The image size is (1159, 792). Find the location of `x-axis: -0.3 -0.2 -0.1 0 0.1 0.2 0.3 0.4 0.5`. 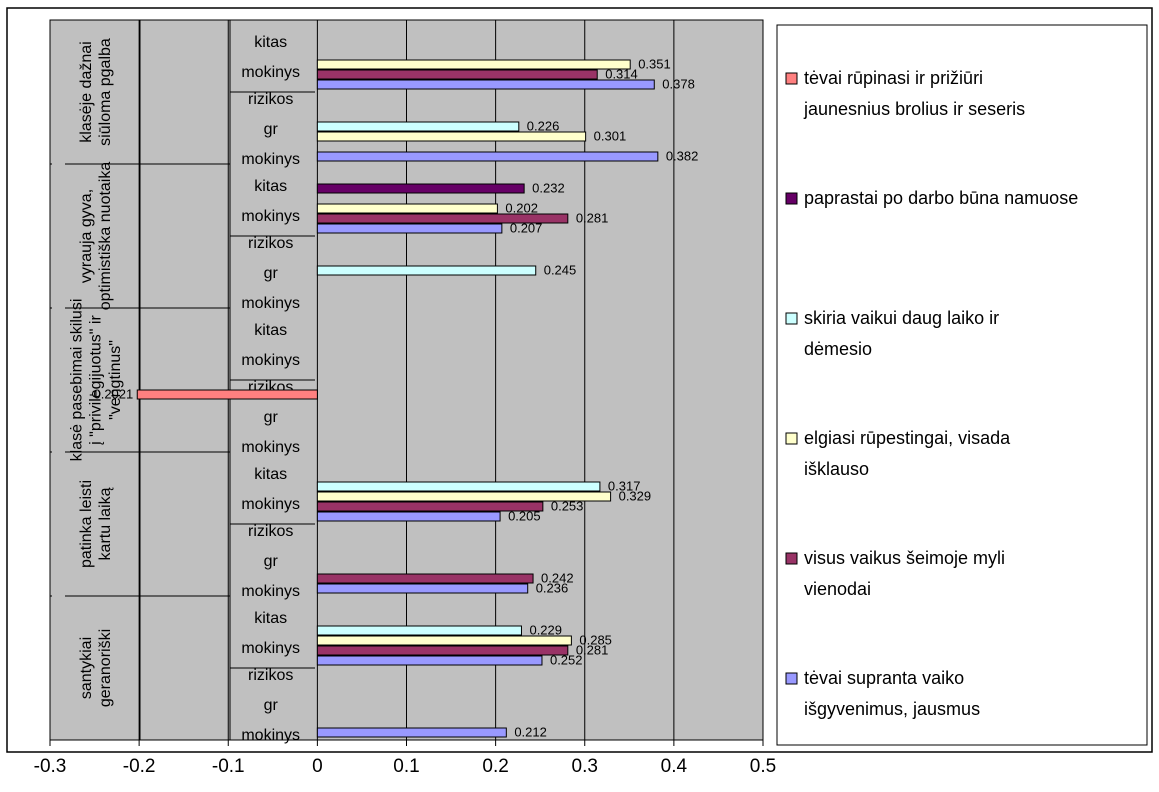

x-axis: -0.3 -0.2 -0.1 0 0.1 0.2 0.3 0.4 0.5 is located at coordinates (405, 758).